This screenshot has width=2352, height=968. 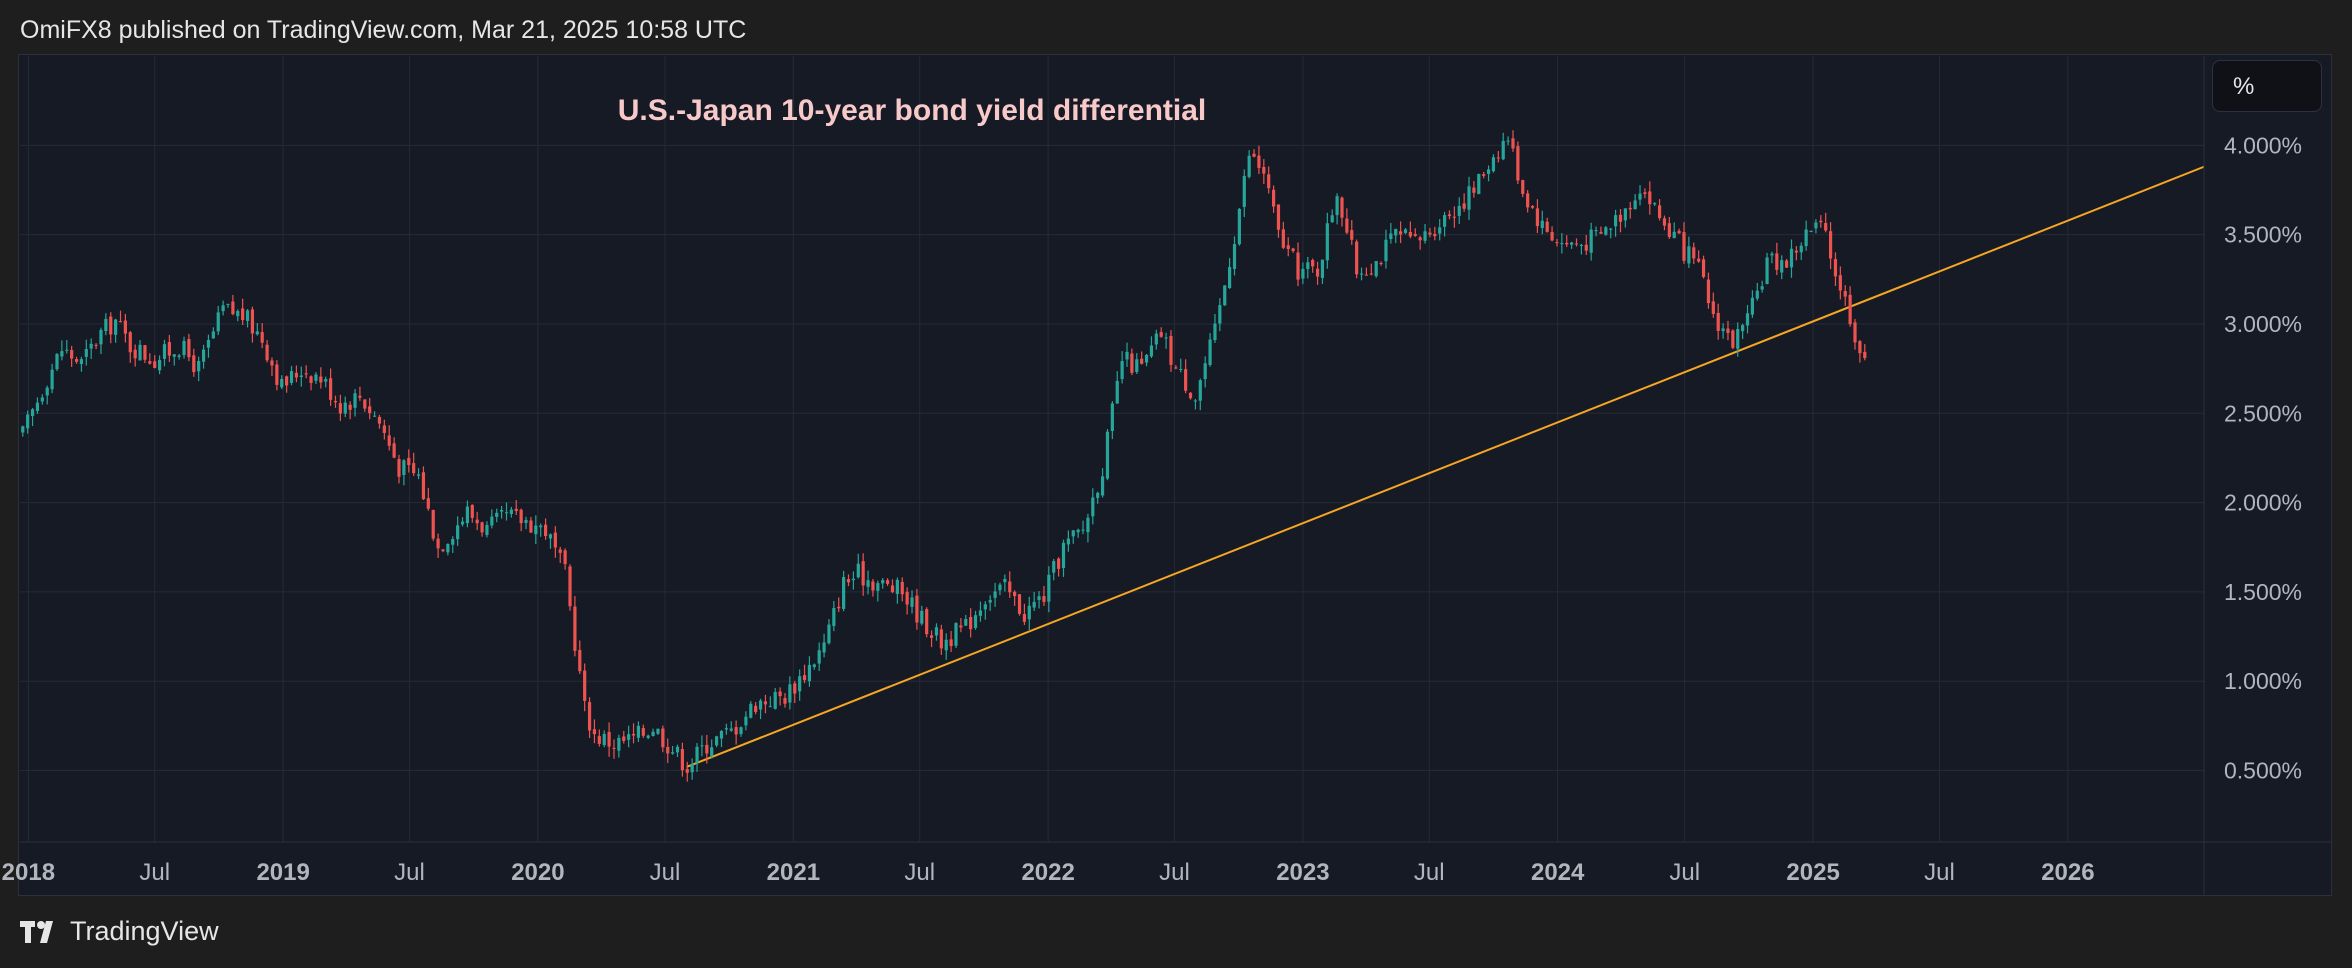 What do you see at coordinates (1684, 872) in the screenshot?
I see `x-tick-label: Jul` at bounding box center [1684, 872].